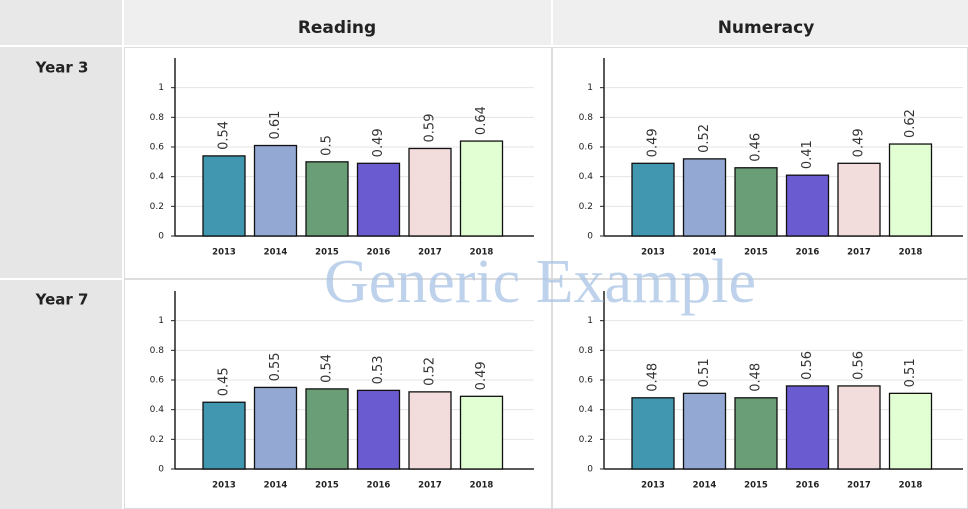  What do you see at coordinates (337, 28) in the screenshot?
I see `column-header: Reading` at bounding box center [337, 28].